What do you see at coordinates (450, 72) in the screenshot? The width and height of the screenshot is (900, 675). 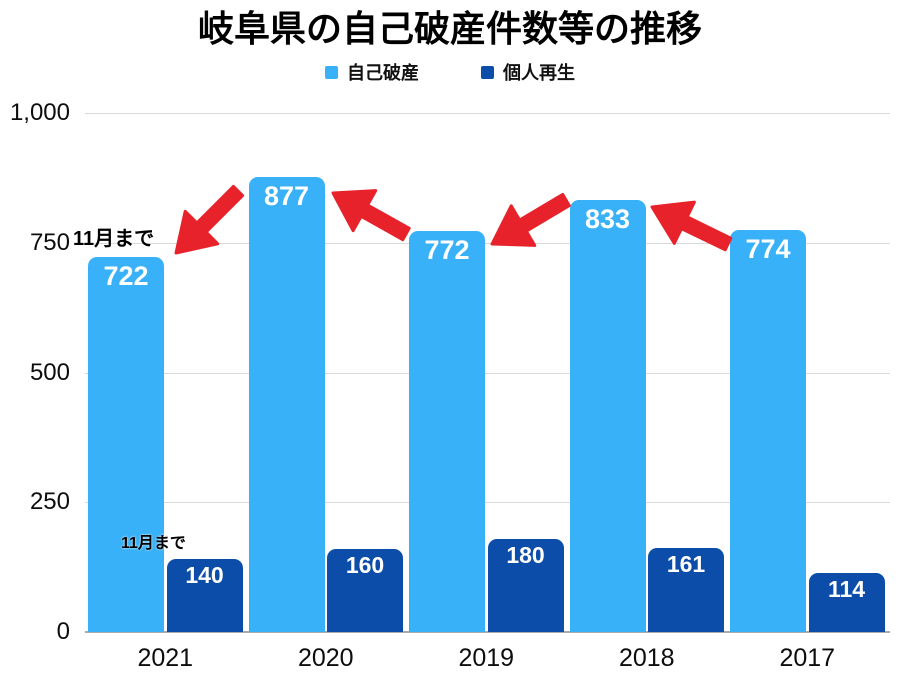 I see `legend: 自己破産 個人再生` at bounding box center [450, 72].